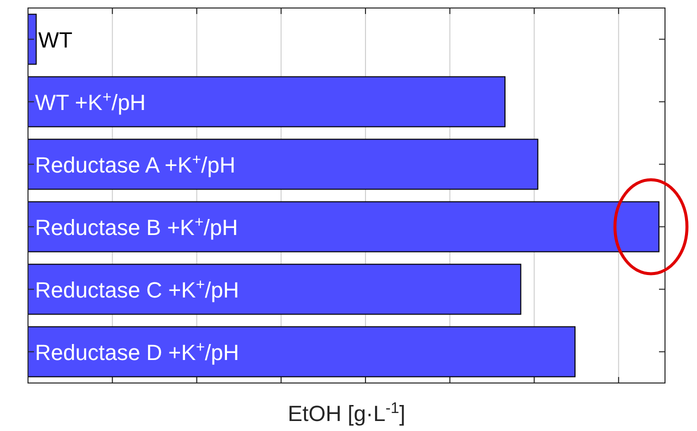 This screenshot has width=697, height=431. I want to click on y-tick-label: Reductase B +K$^{+}$/pH, so click(136, 226).